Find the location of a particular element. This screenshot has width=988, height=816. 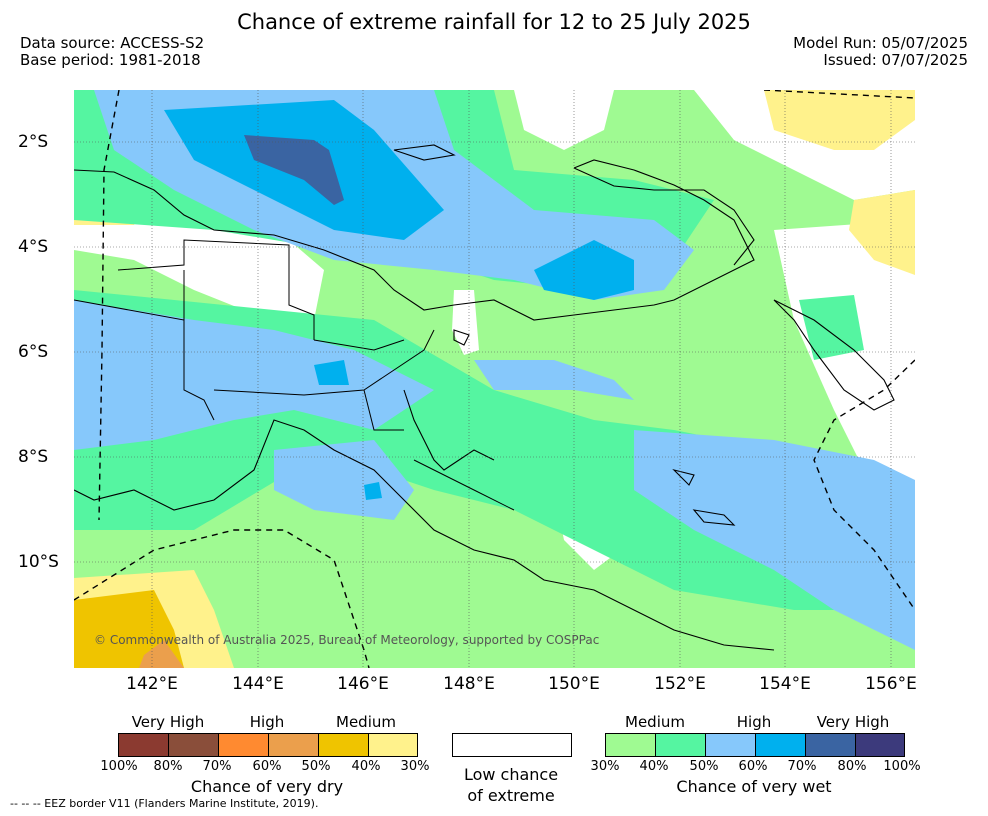

wet-level-very-high: Very High is located at coordinates (853, 722).